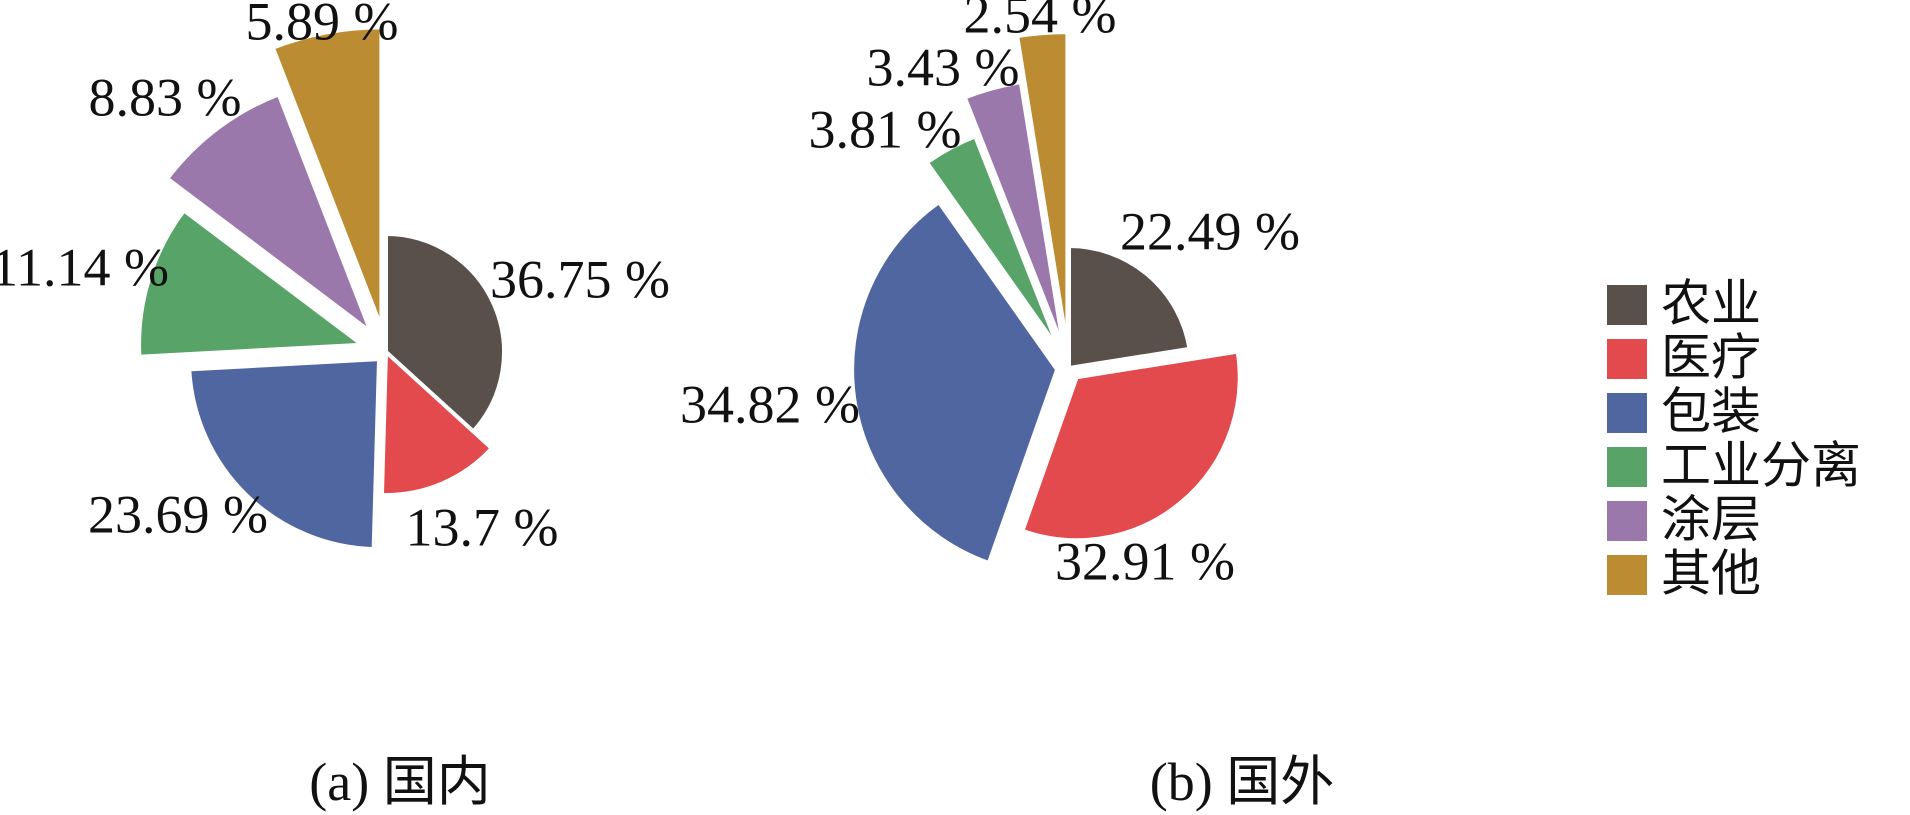 The width and height of the screenshot is (1910, 815). Describe the element at coordinates (1627, 305) in the screenshot. I see `legend-swatch-agriculture` at that location.